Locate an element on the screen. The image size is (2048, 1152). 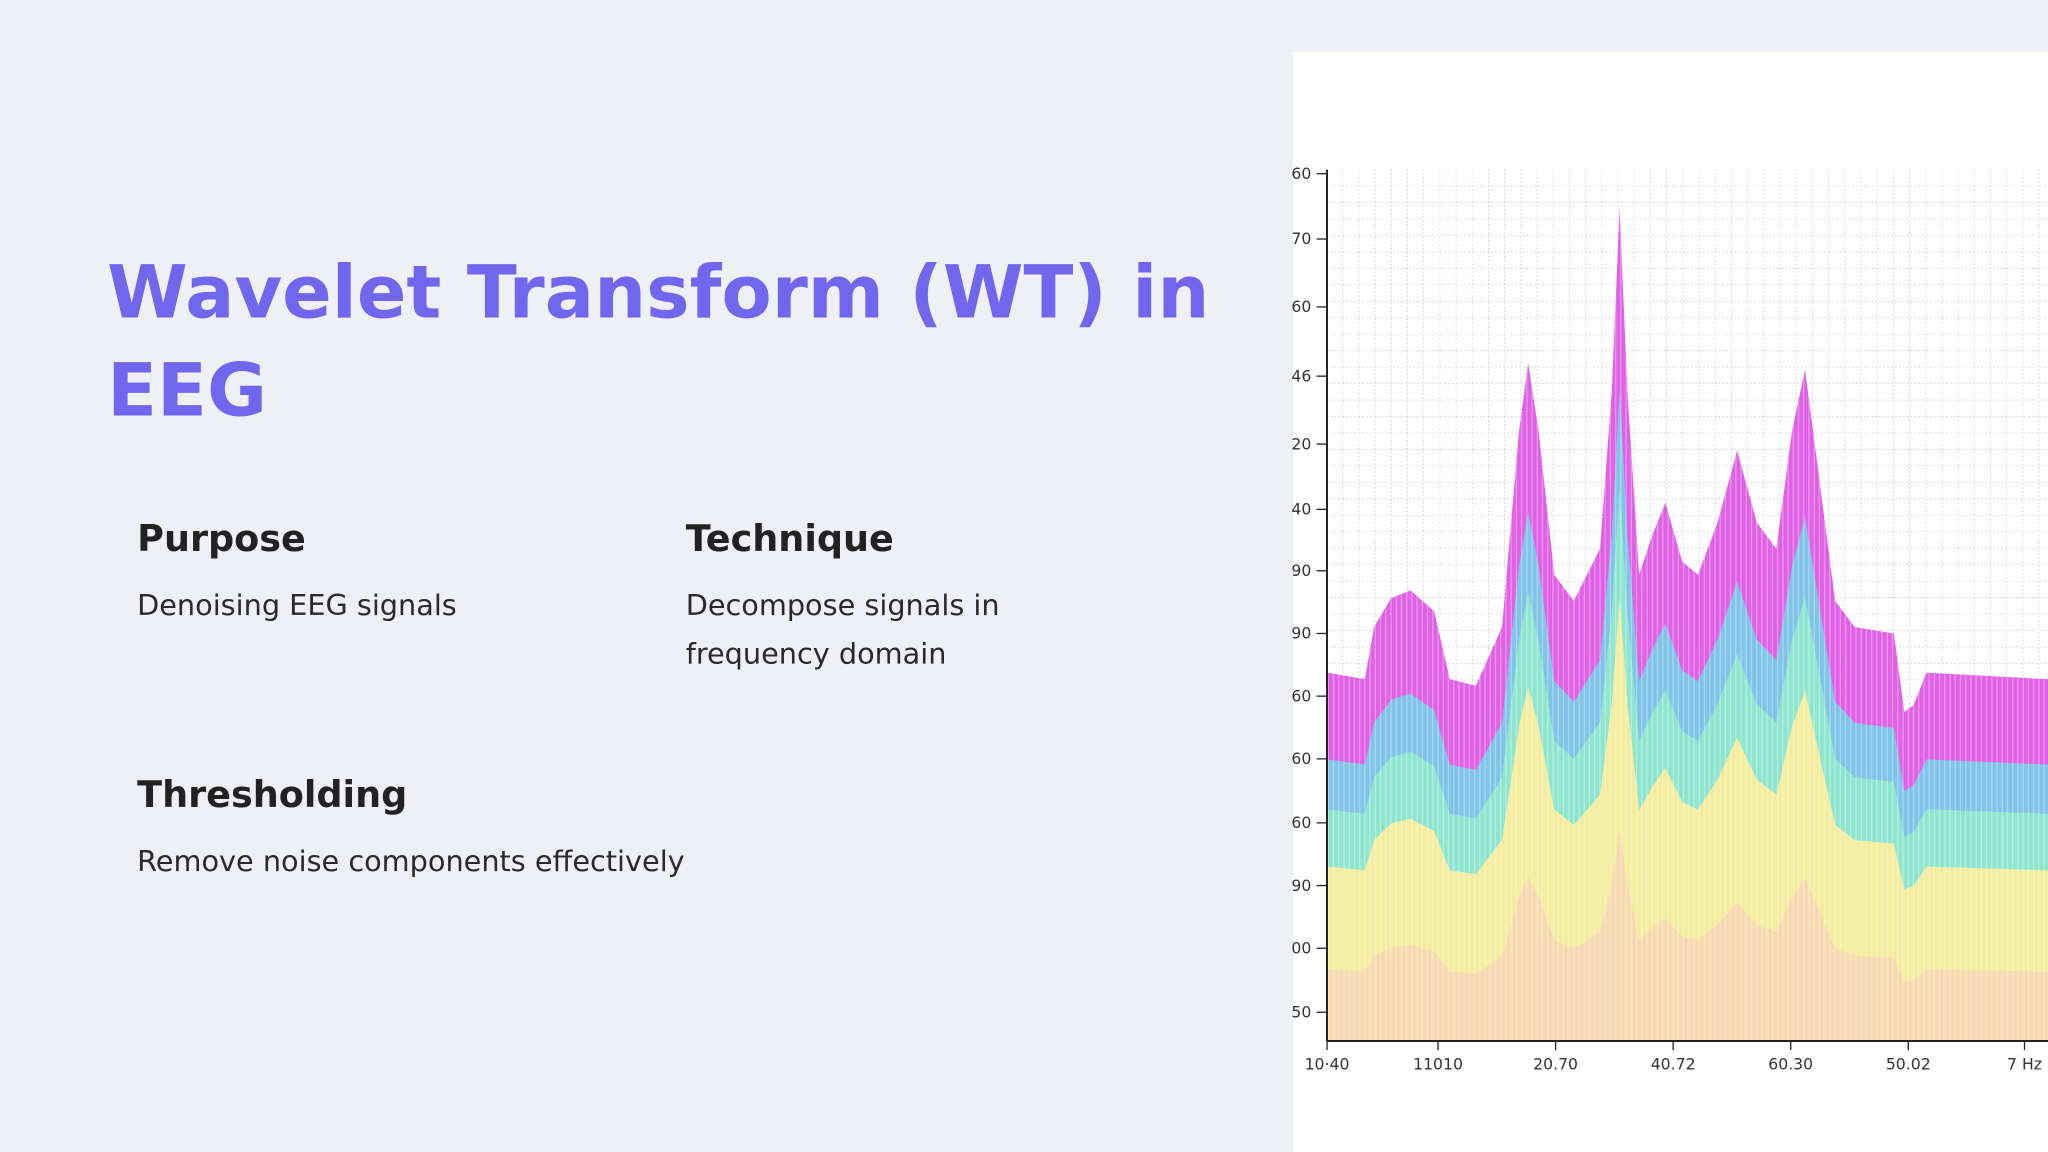
title: EEG is located at coordinates (187, 390).